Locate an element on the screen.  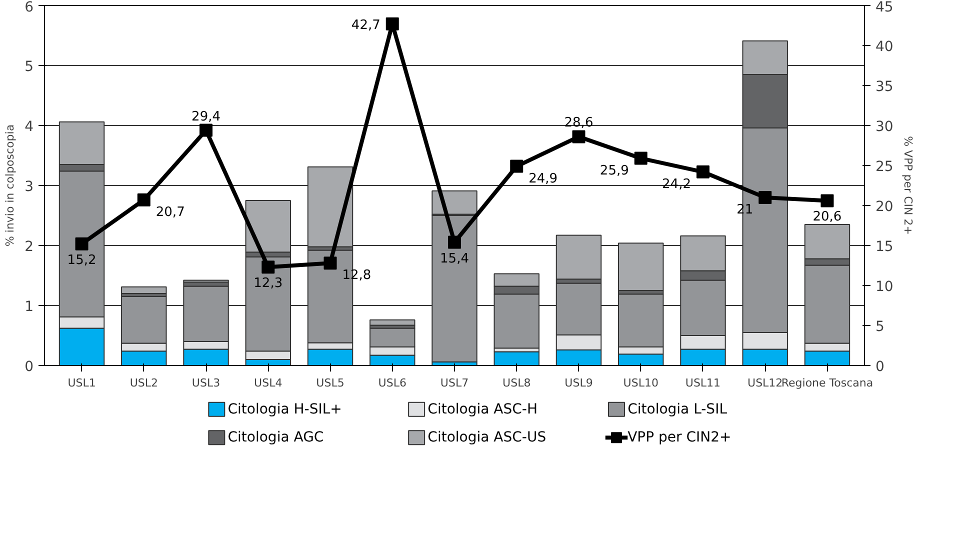
y2-tick-label: 0 is located at coordinates (880, 367).